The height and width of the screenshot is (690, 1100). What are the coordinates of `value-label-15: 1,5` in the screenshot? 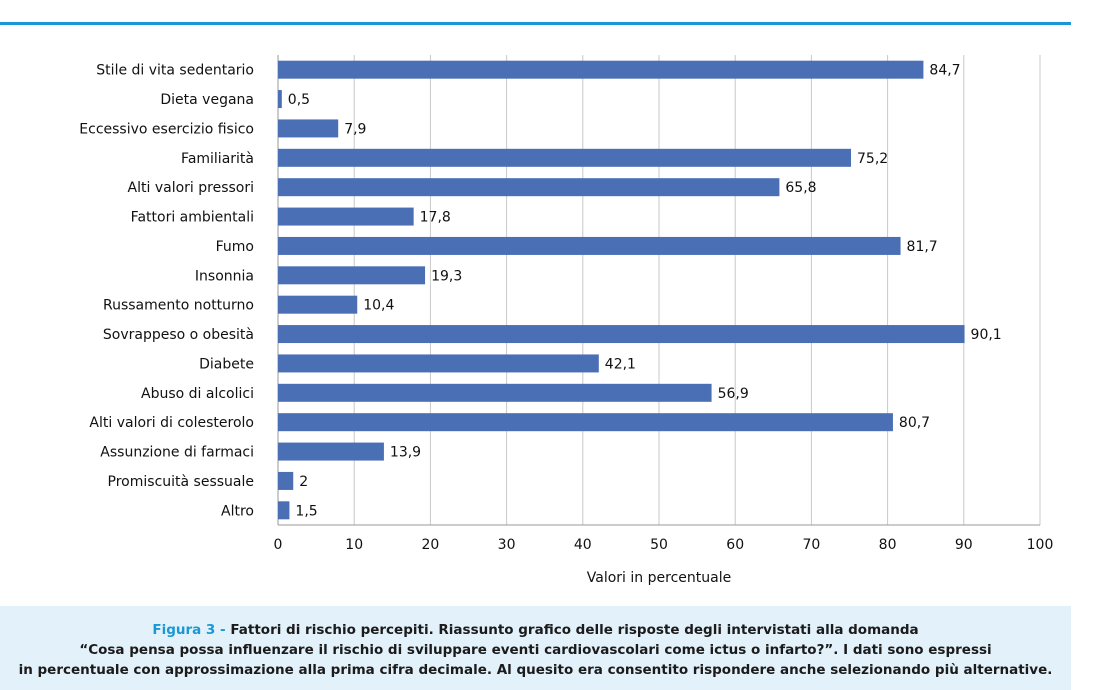 It's located at (306, 511).